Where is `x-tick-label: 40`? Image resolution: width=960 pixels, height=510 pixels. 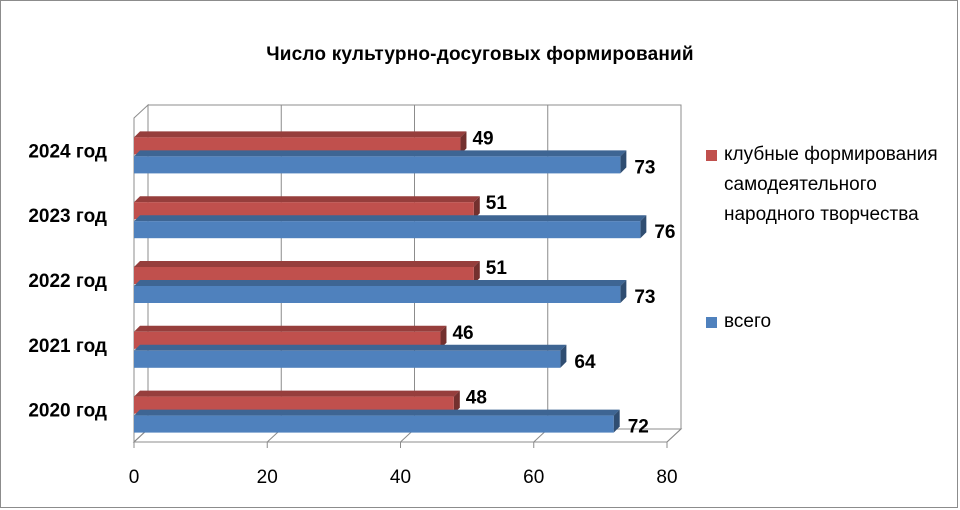 x-tick-label: 40 is located at coordinates (400, 477).